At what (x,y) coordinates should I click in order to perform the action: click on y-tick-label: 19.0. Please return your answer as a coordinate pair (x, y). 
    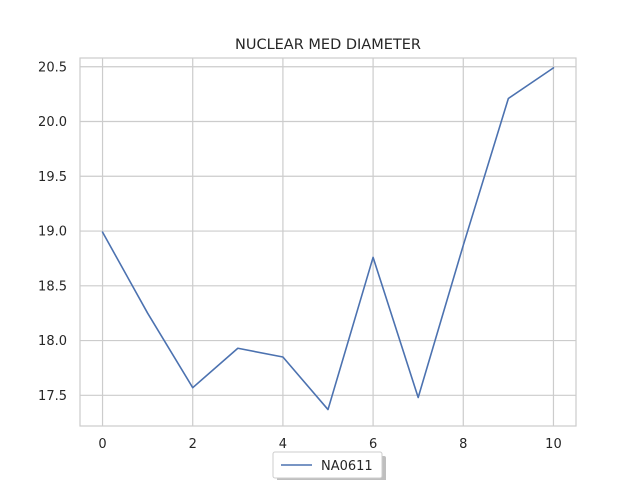
    Looking at the image, I should click on (52, 232).